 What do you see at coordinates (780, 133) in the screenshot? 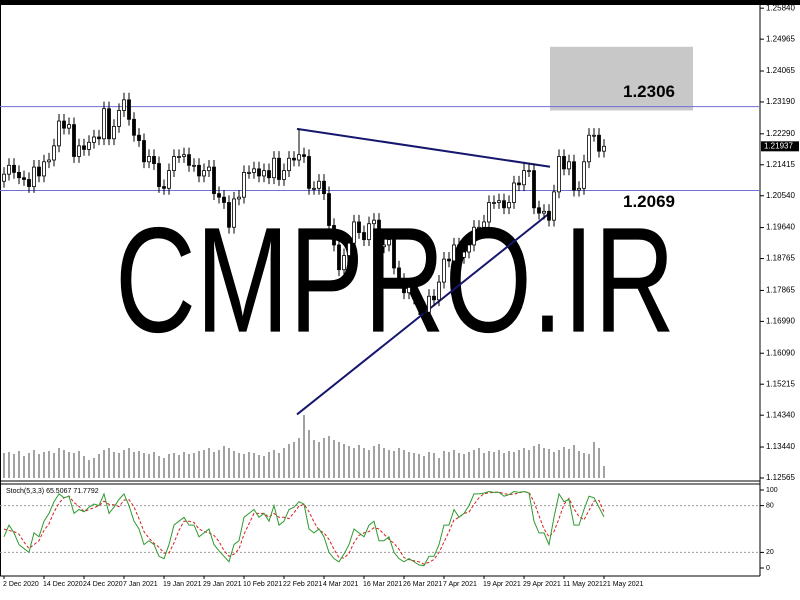
I see `y-tick-label: 1.22290` at bounding box center [780, 133].